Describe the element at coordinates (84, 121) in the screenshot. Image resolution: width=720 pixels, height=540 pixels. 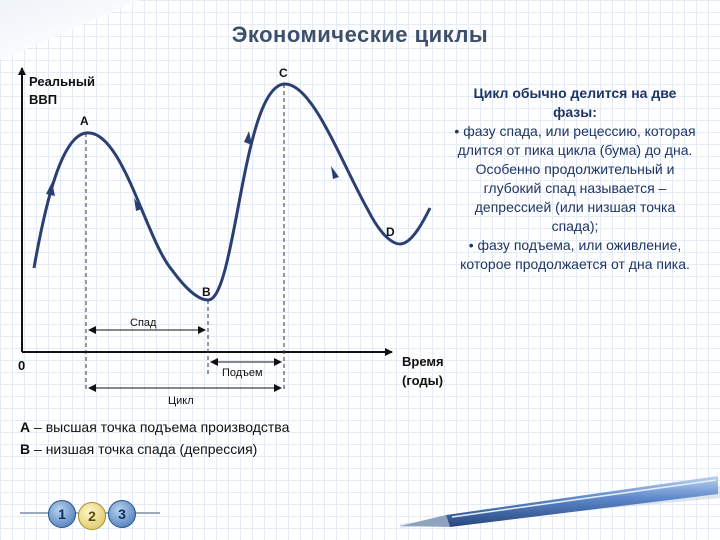
I see `point-label-a: A` at that location.